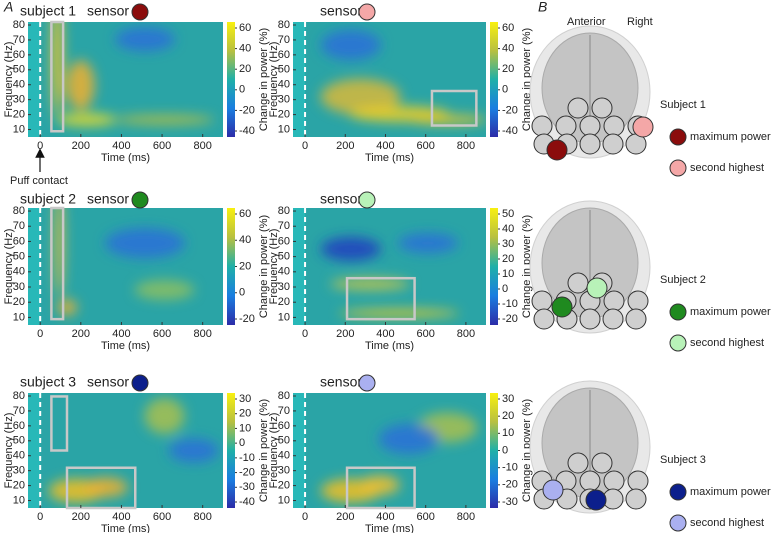 This screenshot has height=538, width=777. Describe the element at coordinates (597, 288) in the screenshot. I see `second-sensor` at that location.